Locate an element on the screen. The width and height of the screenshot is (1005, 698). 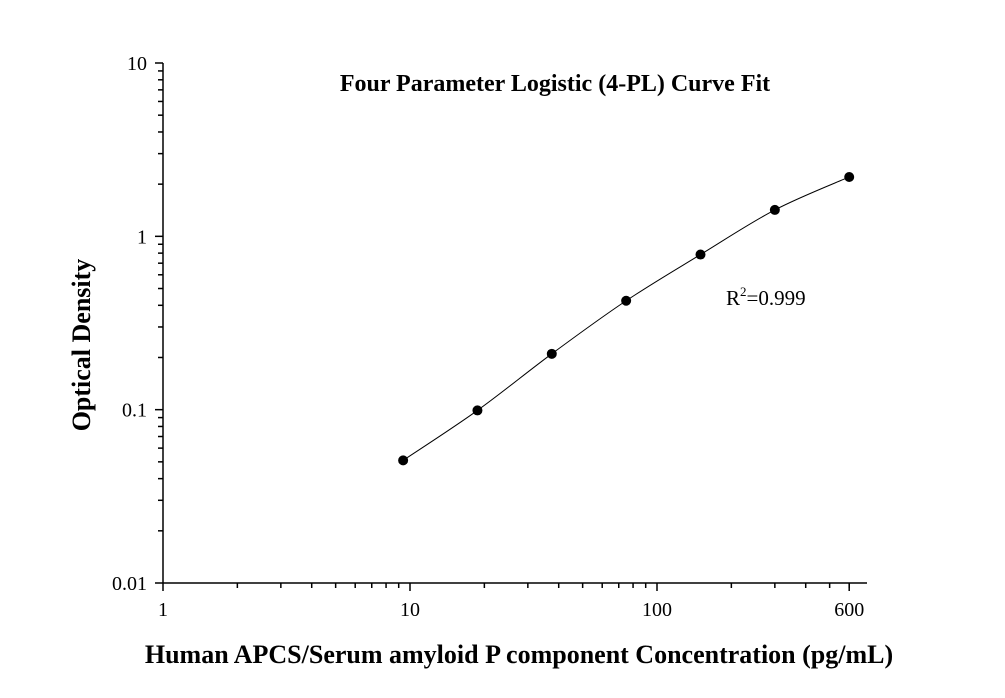
x-tick-label: 100 is located at coordinates (657, 610).